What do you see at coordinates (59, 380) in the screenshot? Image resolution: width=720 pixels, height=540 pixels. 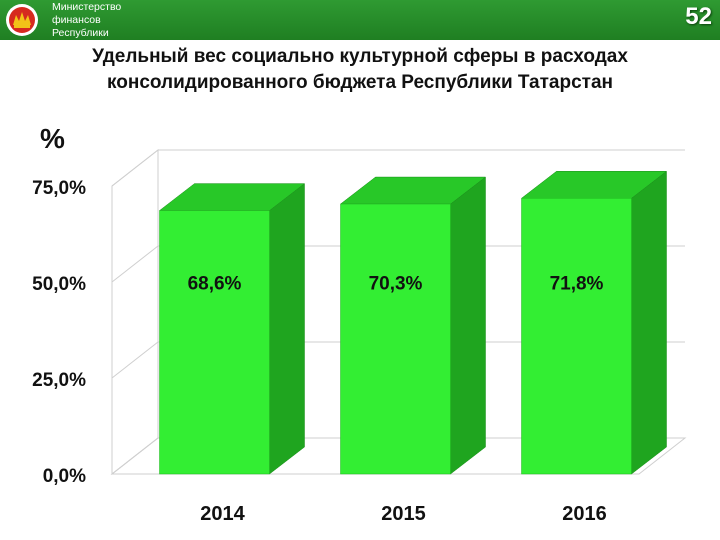 I see `y-tick-label: 25,0%` at bounding box center [59, 380].